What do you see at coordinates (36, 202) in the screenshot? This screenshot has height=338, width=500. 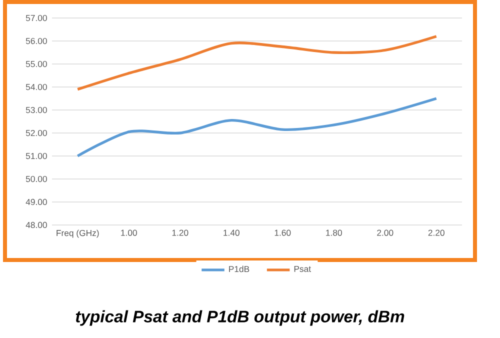 I see `y-tick-label: 49.00` at bounding box center [36, 202].